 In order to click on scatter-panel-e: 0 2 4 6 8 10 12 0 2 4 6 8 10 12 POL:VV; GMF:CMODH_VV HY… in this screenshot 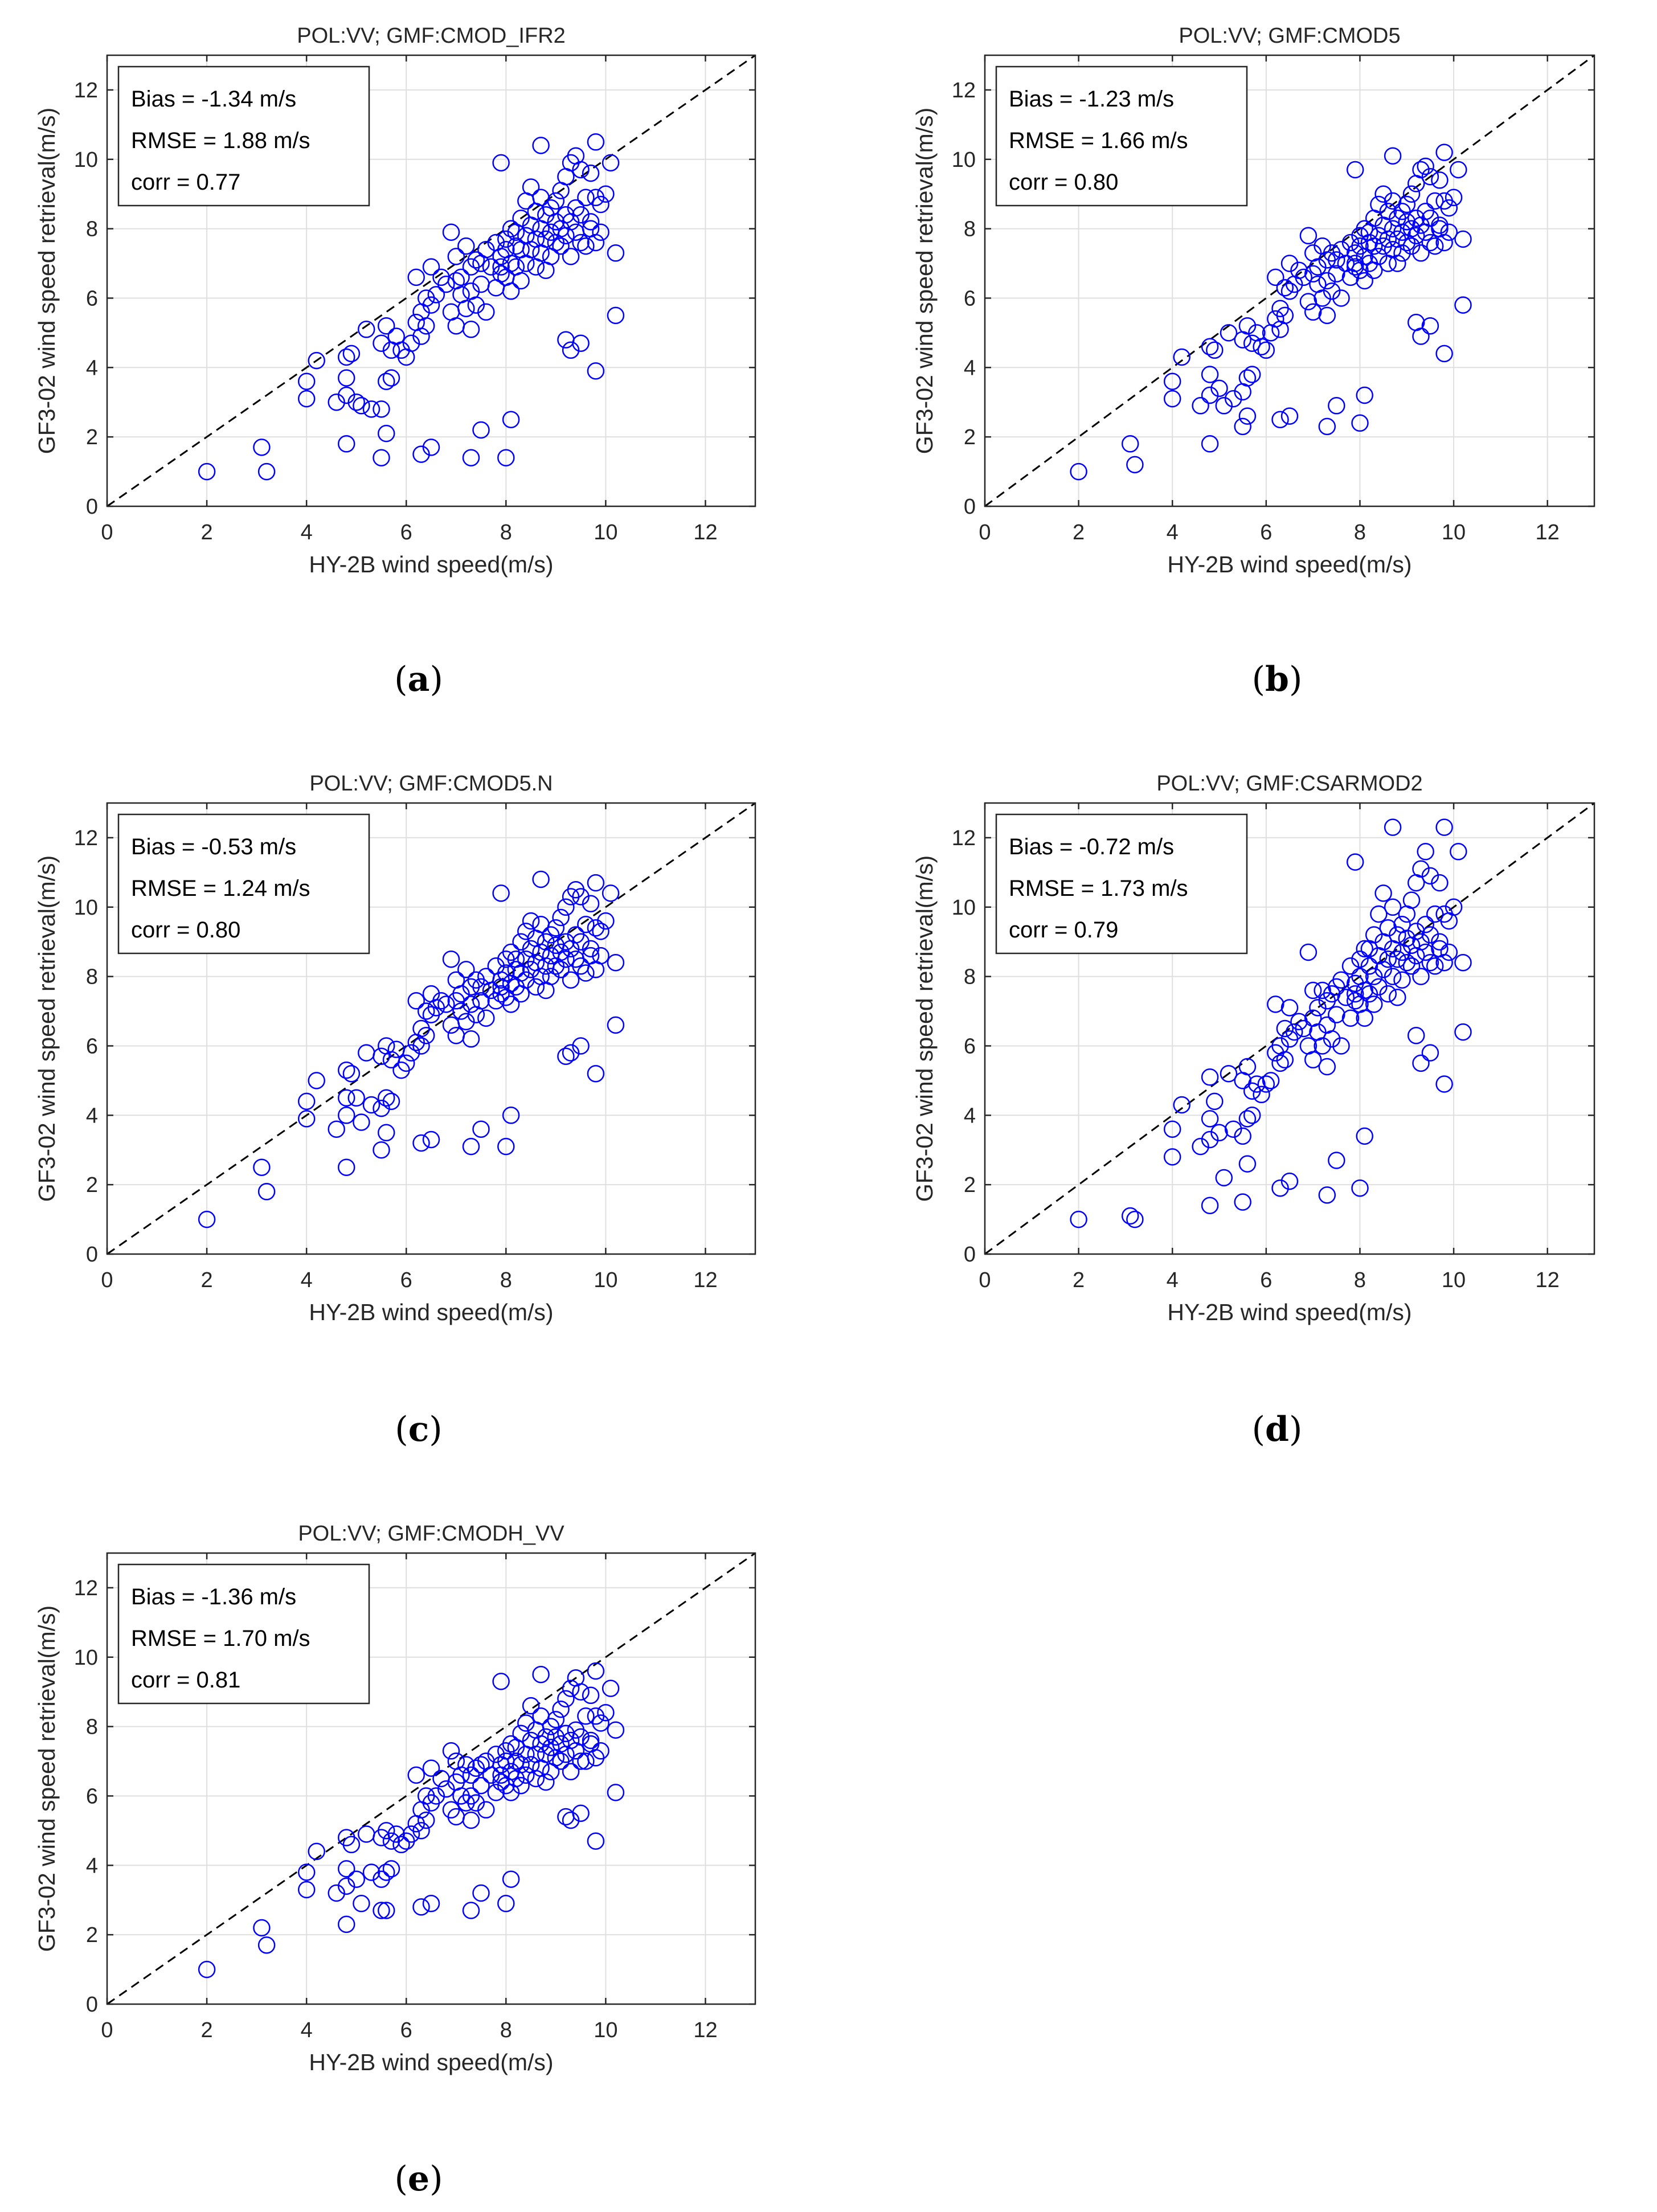, I will do `click(395, 1860)`.